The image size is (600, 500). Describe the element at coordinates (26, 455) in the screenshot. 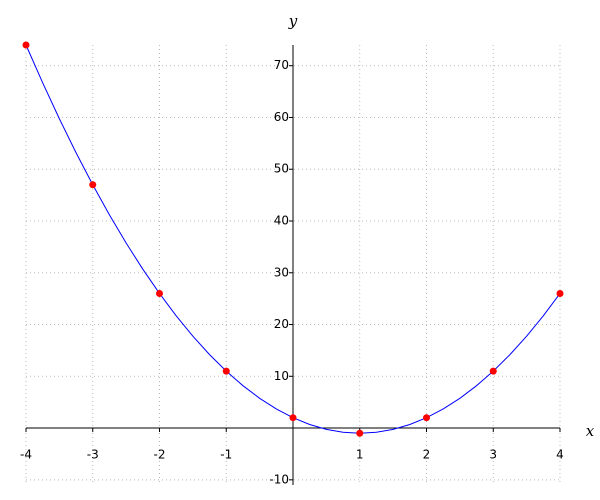

I see `x-tick-label: -4` at that location.